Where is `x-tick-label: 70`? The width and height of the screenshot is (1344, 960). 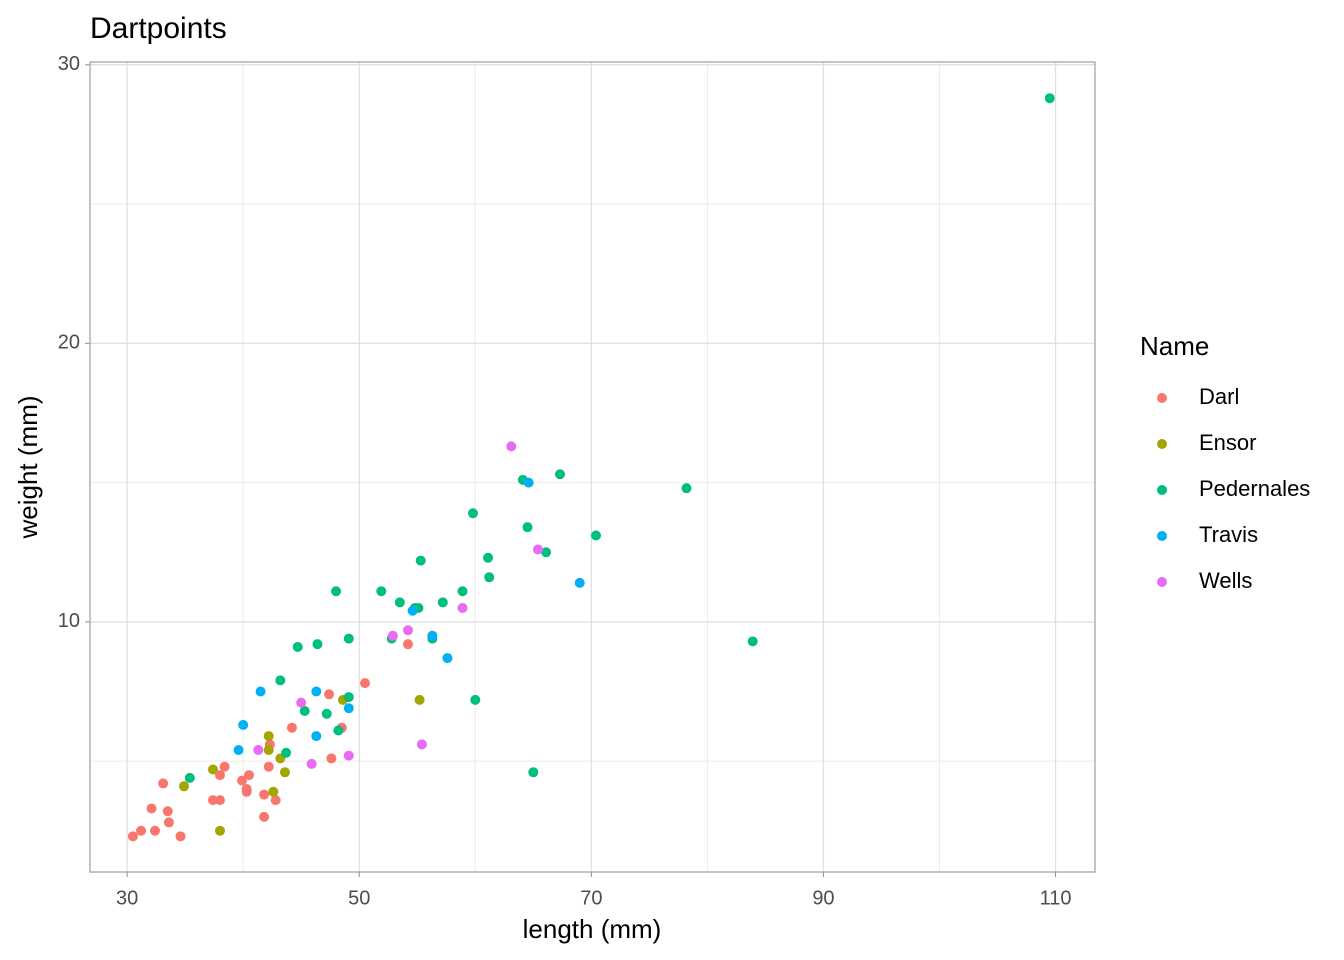 x-tick-label: 70 is located at coordinates (591, 898).